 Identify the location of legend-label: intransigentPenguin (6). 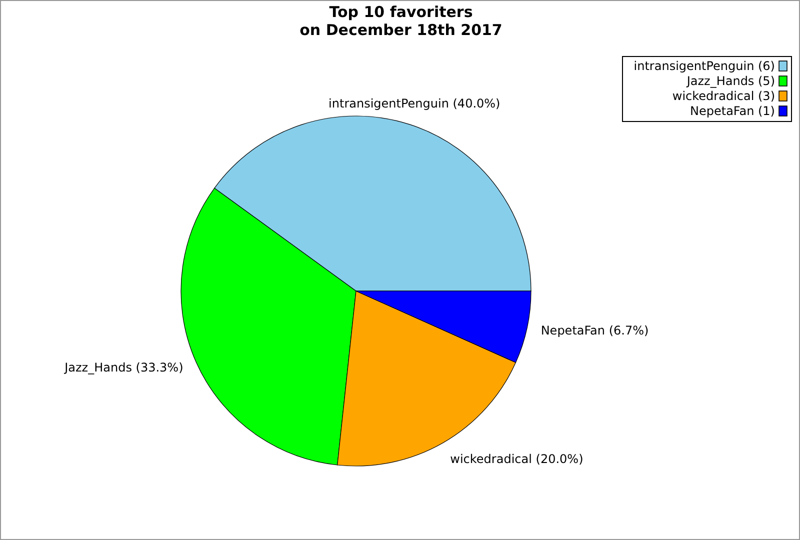
(704, 66).